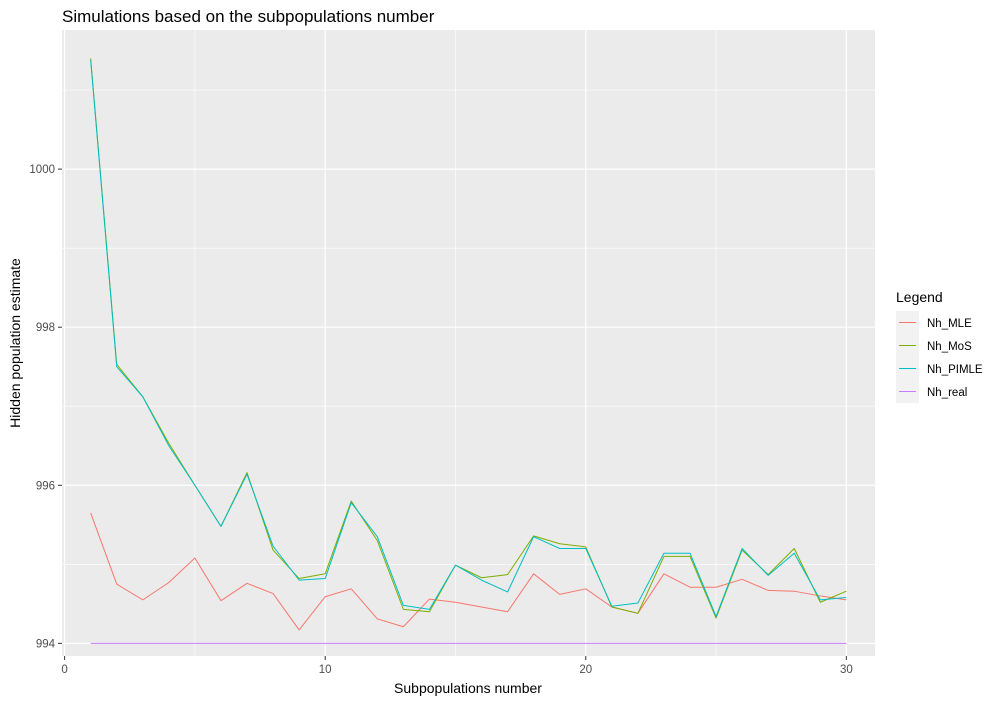 Image resolution: width=1000 pixels, height=707 pixels. What do you see at coordinates (45, 486) in the screenshot?
I see `y-tick-label: 996` at bounding box center [45, 486].